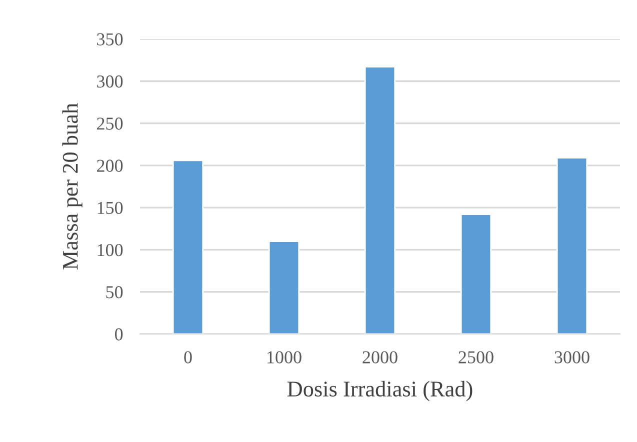  What do you see at coordinates (110, 166) in the screenshot?
I see `y-tick-label: 200` at bounding box center [110, 166].